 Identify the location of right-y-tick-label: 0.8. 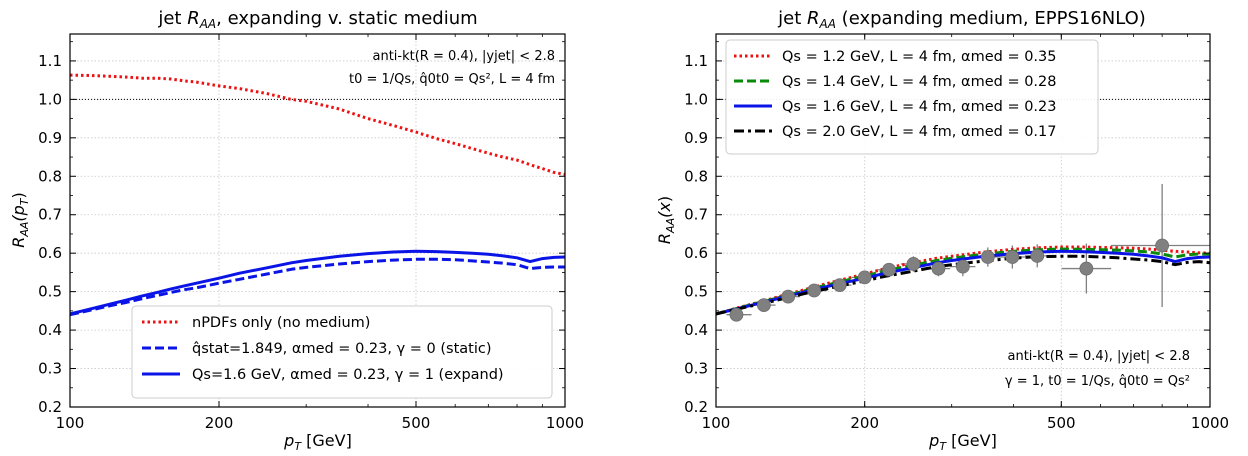
(696, 176).